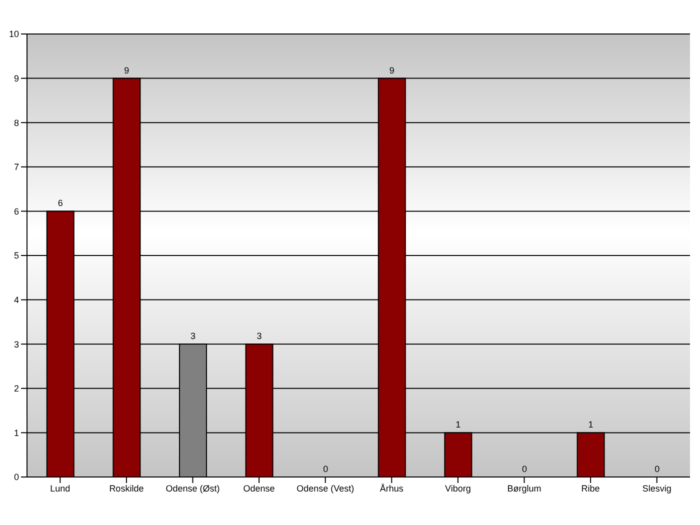 The height and width of the screenshot is (525, 700). What do you see at coordinates (16, 344) in the screenshot?
I see `y-tick-label: 3` at bounding box center [16, 344].